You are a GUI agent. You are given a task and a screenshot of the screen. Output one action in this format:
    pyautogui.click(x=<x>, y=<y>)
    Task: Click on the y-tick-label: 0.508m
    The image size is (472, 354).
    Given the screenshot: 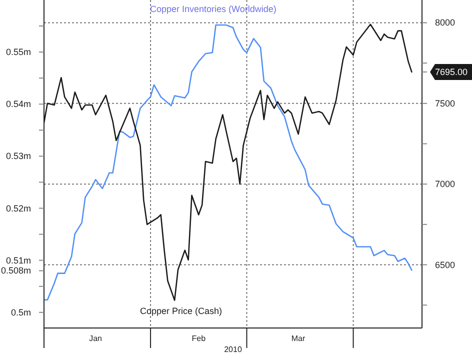 What is the action you would take?
    pyautogui.click(x=15, y=271)
    